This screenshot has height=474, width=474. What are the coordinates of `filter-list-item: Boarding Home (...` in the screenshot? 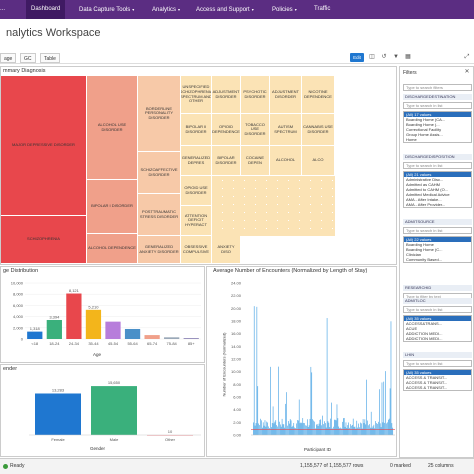 It's located at (423, 124).